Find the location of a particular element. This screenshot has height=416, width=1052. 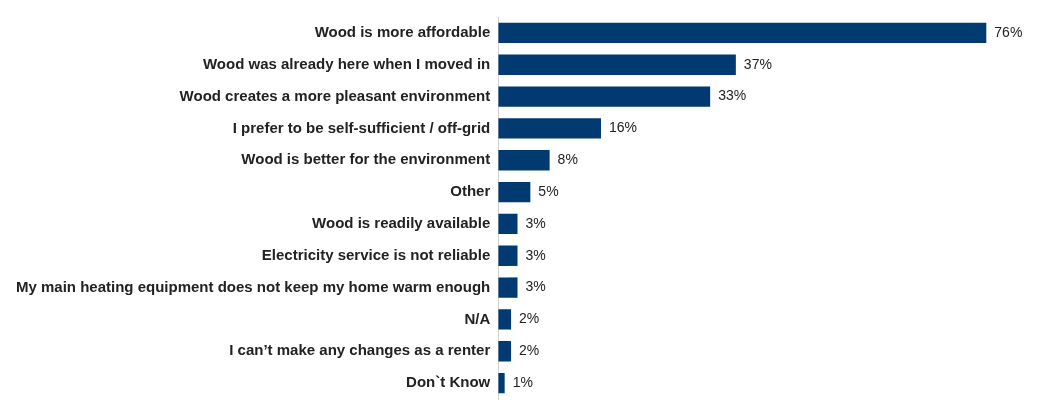

y-tick-label: Wood creates a more pleasant environment is located at coordinates (335, 95).